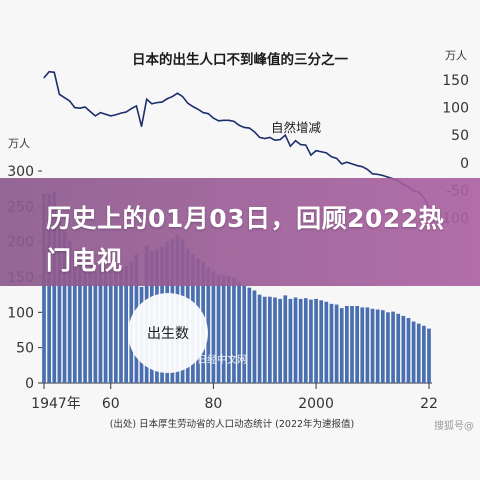  Describe the element at coordinates (74, 316) in the screenshot. I see `bar-1953` at that location.